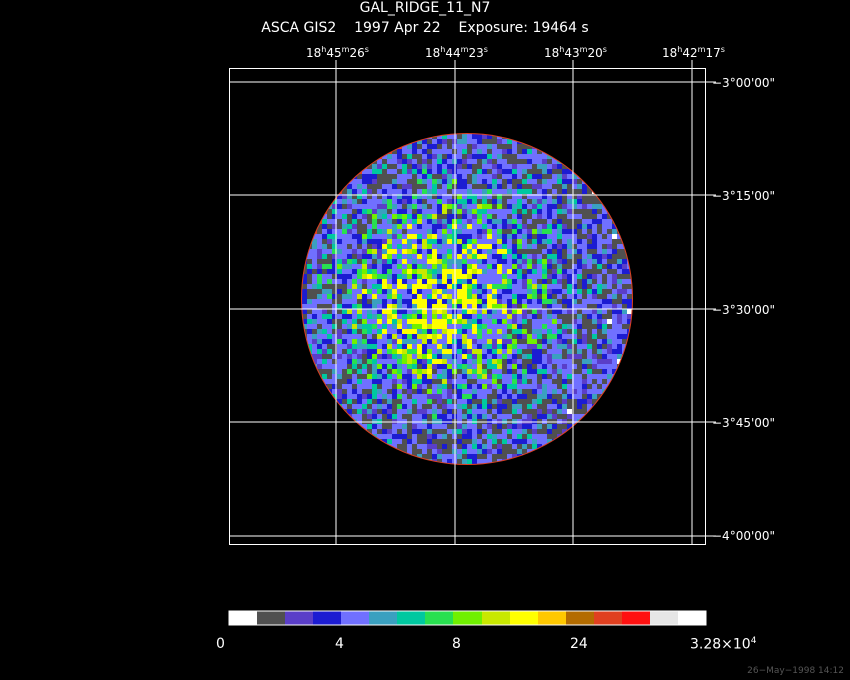 The height and width of the screenshot is (680, 850). I want to click on ra-tick-label: 18h44m23s, so click(456, 52).